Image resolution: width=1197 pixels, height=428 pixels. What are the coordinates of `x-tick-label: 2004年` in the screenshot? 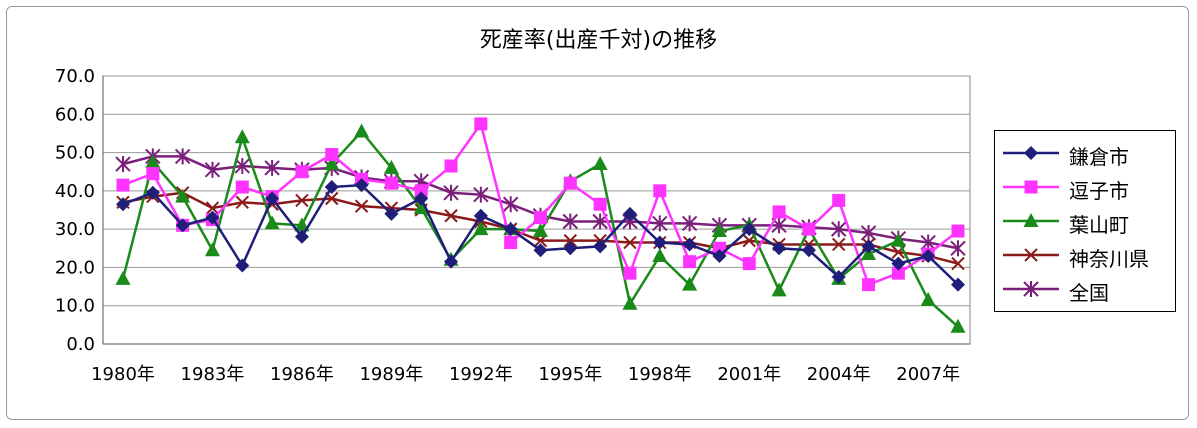 It's located at (839, 374).